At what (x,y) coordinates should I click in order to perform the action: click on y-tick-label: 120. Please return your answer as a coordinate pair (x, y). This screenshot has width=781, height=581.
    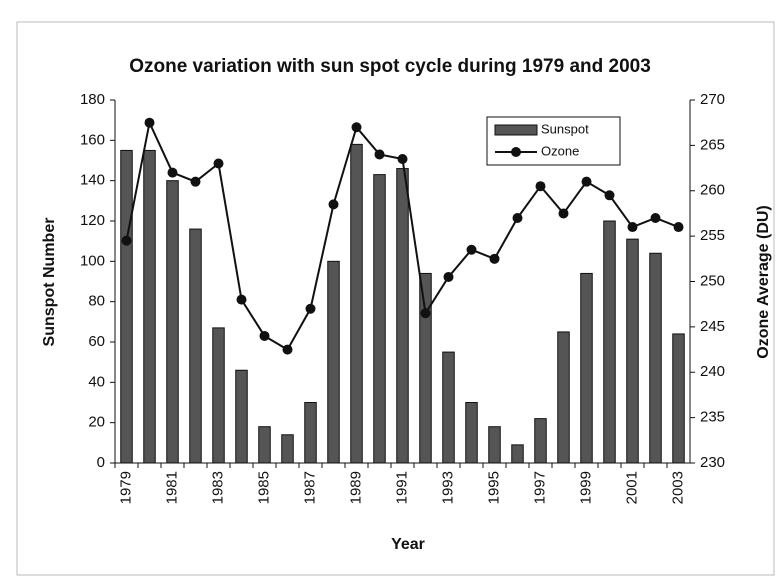
    Looking at the image, I should click on (92, 220).